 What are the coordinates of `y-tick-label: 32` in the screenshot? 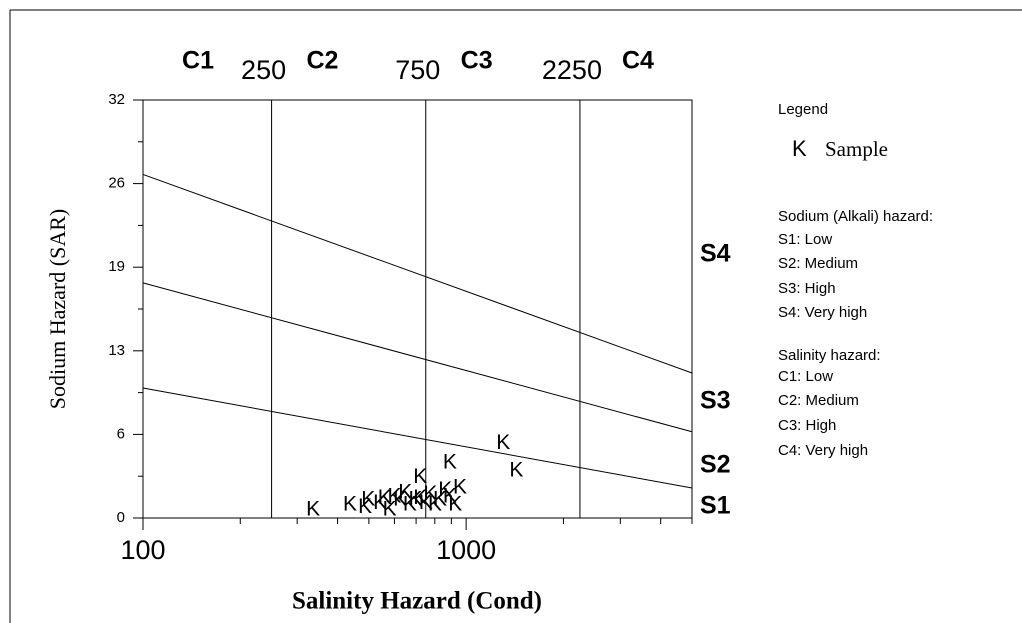 It's located at (116, 99).